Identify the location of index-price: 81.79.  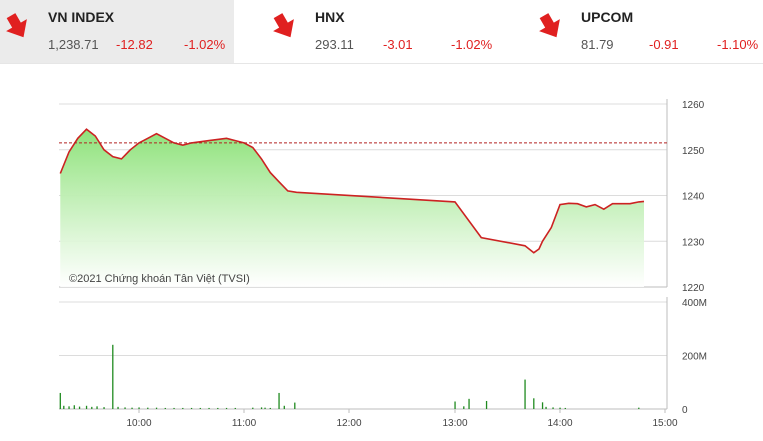
(597, 44).